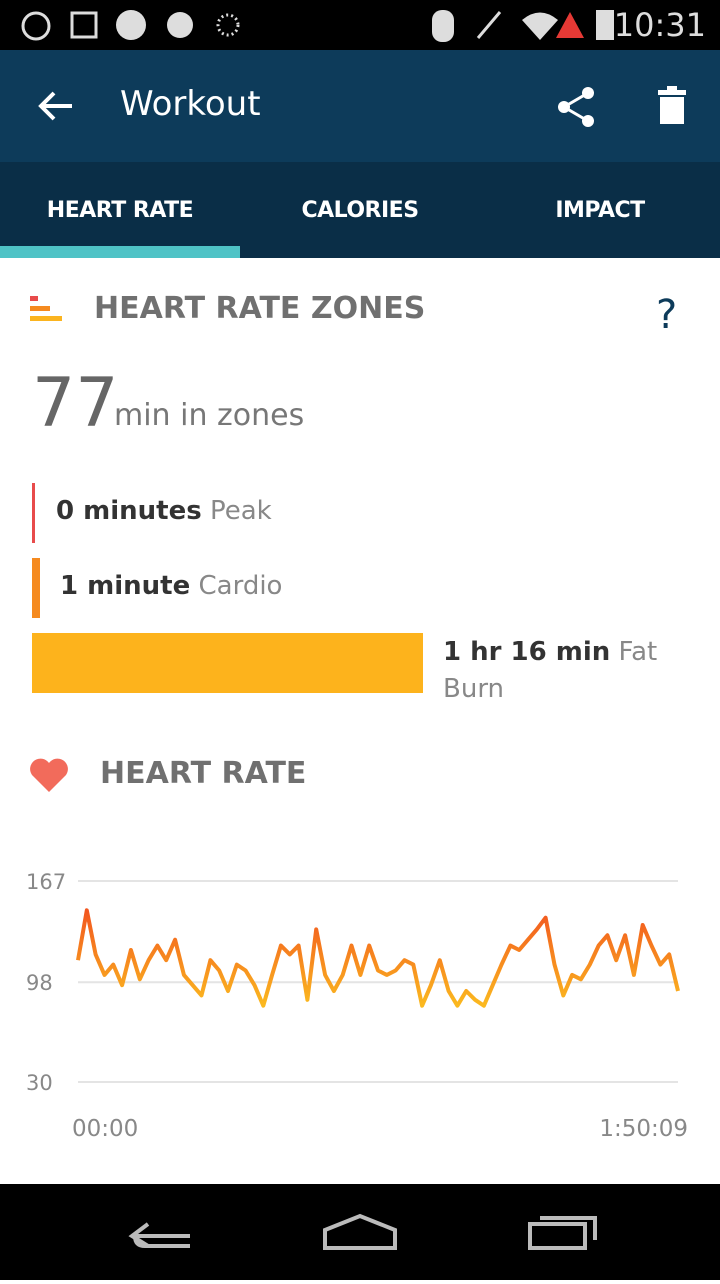 The height and width of the screenshot is (1284, 720). I want to click on zone-amount: 0 minutes, so click(129, 511).